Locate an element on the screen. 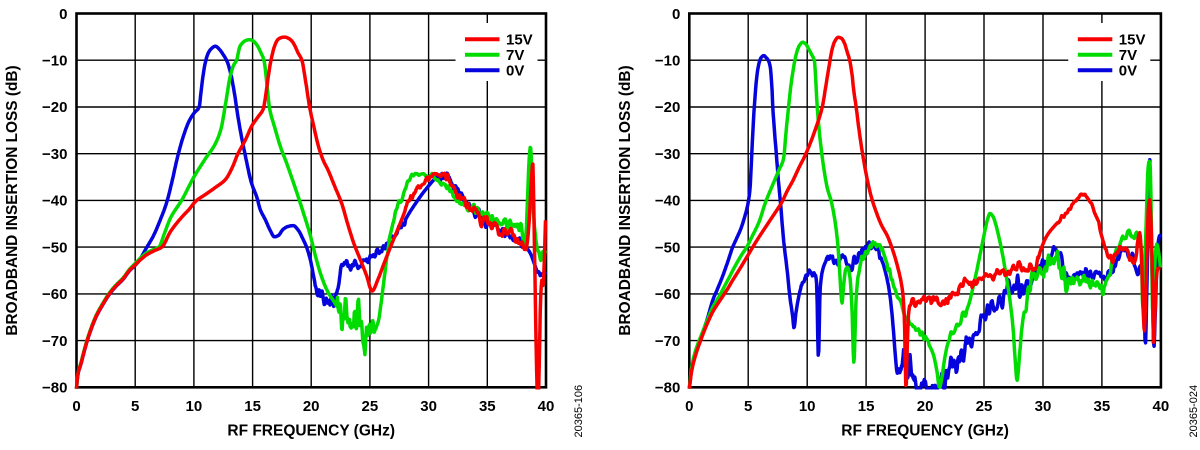  svg-text: 20365-024 is located at coordinates (1194, 411).